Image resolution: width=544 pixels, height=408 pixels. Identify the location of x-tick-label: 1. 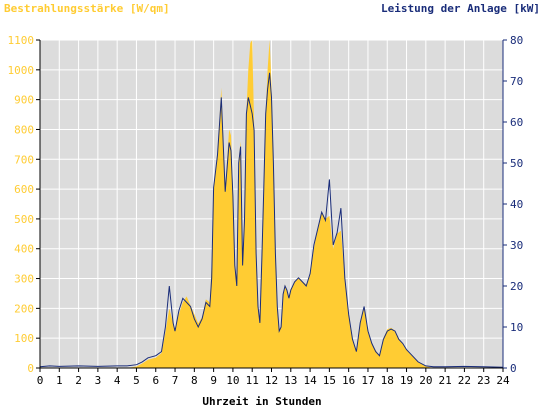
(59, 380).